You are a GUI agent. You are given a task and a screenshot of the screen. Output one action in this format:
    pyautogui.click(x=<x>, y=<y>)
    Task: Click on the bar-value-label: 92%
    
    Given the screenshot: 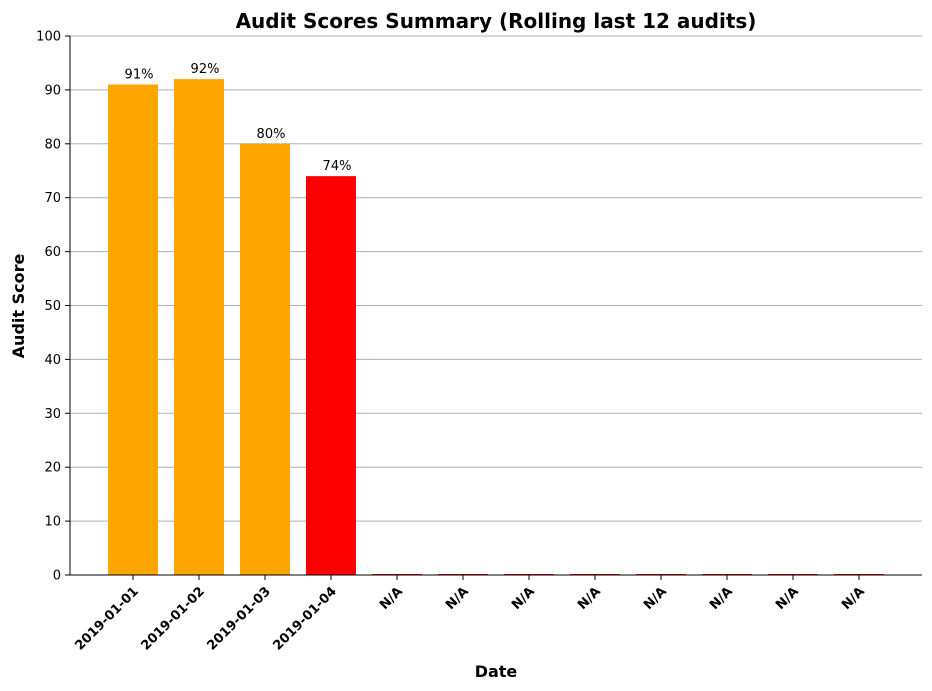 What is the action you would take?
    pyautogui.click(x=205, y=69)
    